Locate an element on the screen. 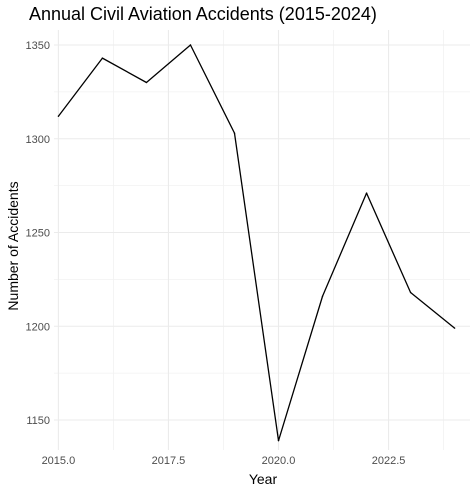 This screenshot has width=476, height=493. y-axis-title: Number of Accidents is located at coordinates (13, 245).